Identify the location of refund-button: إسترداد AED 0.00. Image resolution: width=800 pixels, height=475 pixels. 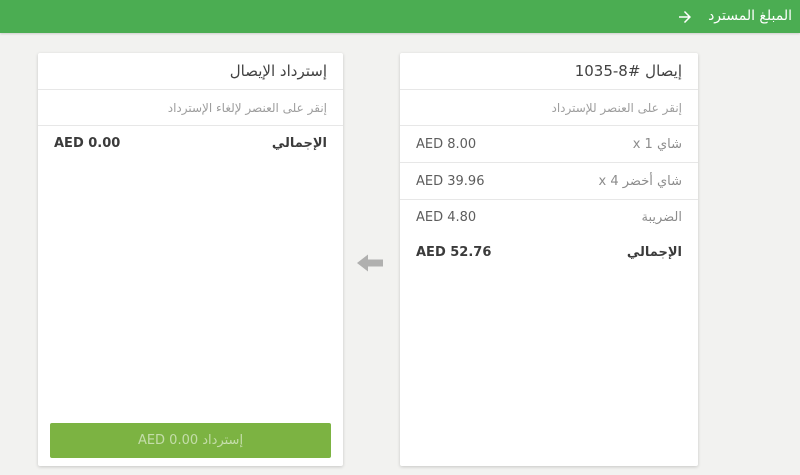
(190, 440).